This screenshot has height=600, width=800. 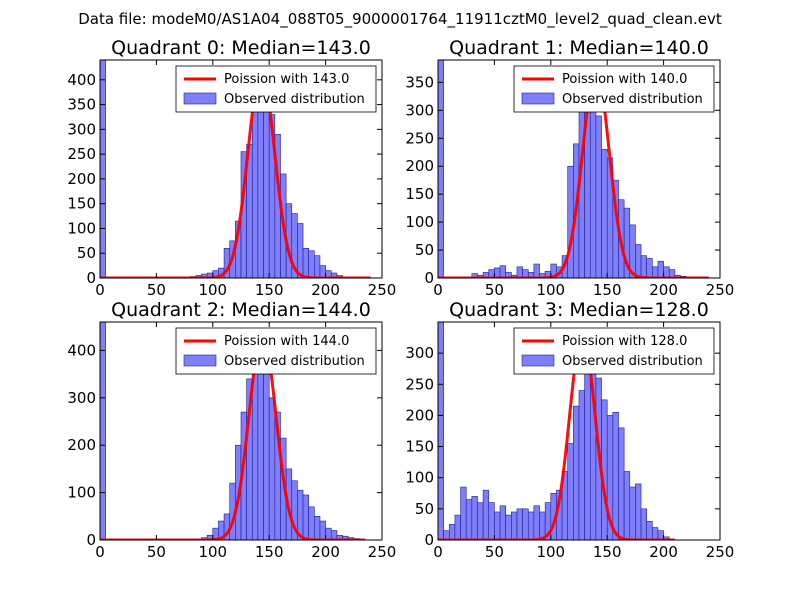 I want to click on y-tick-label: 350, so click(x=419, y=82).